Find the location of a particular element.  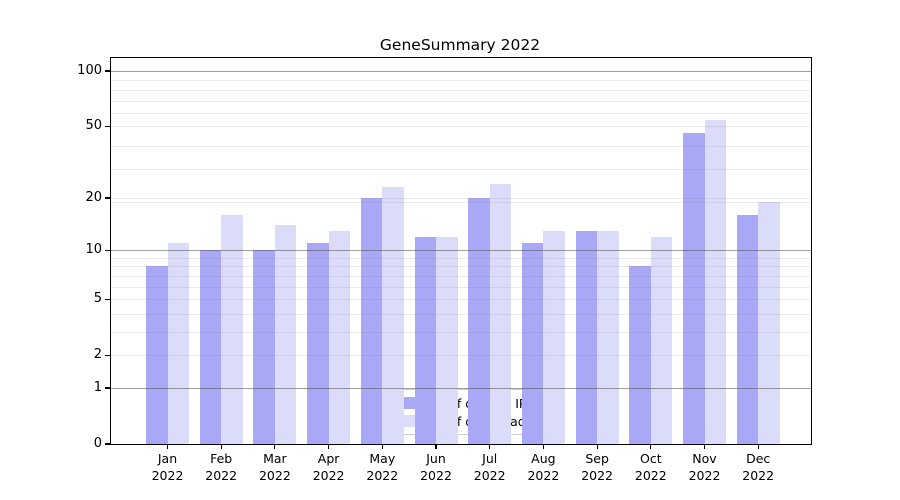

x-tick-label-jun-2022: Jun 2022 is located at coordinates (436, 467).